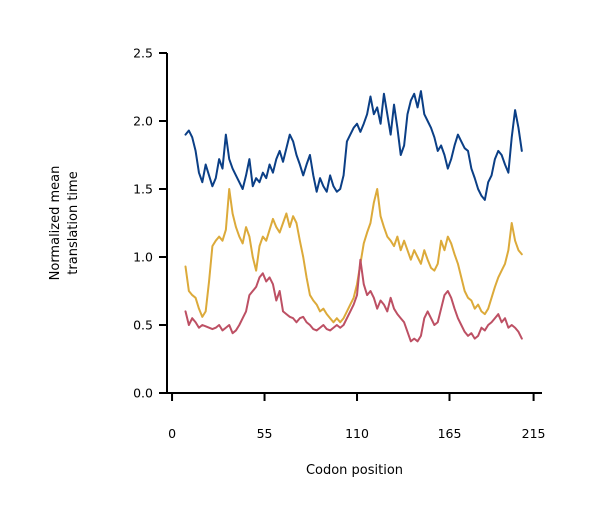 The image size is (600, 525). I want to click on x-tick-label: 0, so click(172, 433).